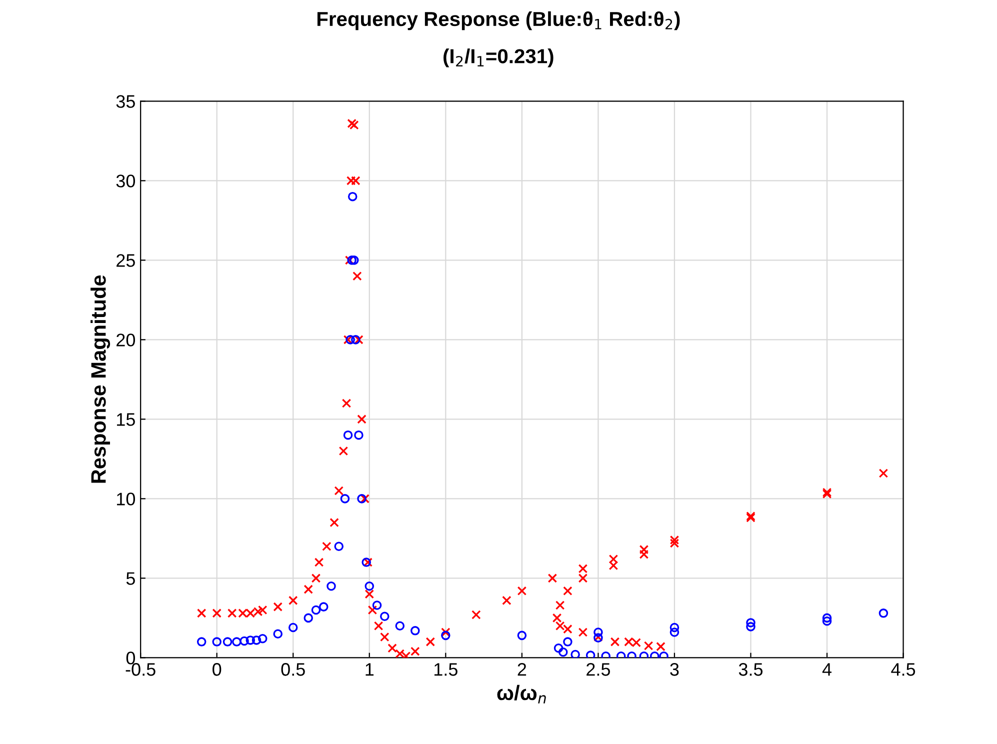 The image size is (997, 744). What do you see at coordinates (141, 669) in the screenshot?
I see `x-tick-label: -0.5` at bounding box center [141, 669].